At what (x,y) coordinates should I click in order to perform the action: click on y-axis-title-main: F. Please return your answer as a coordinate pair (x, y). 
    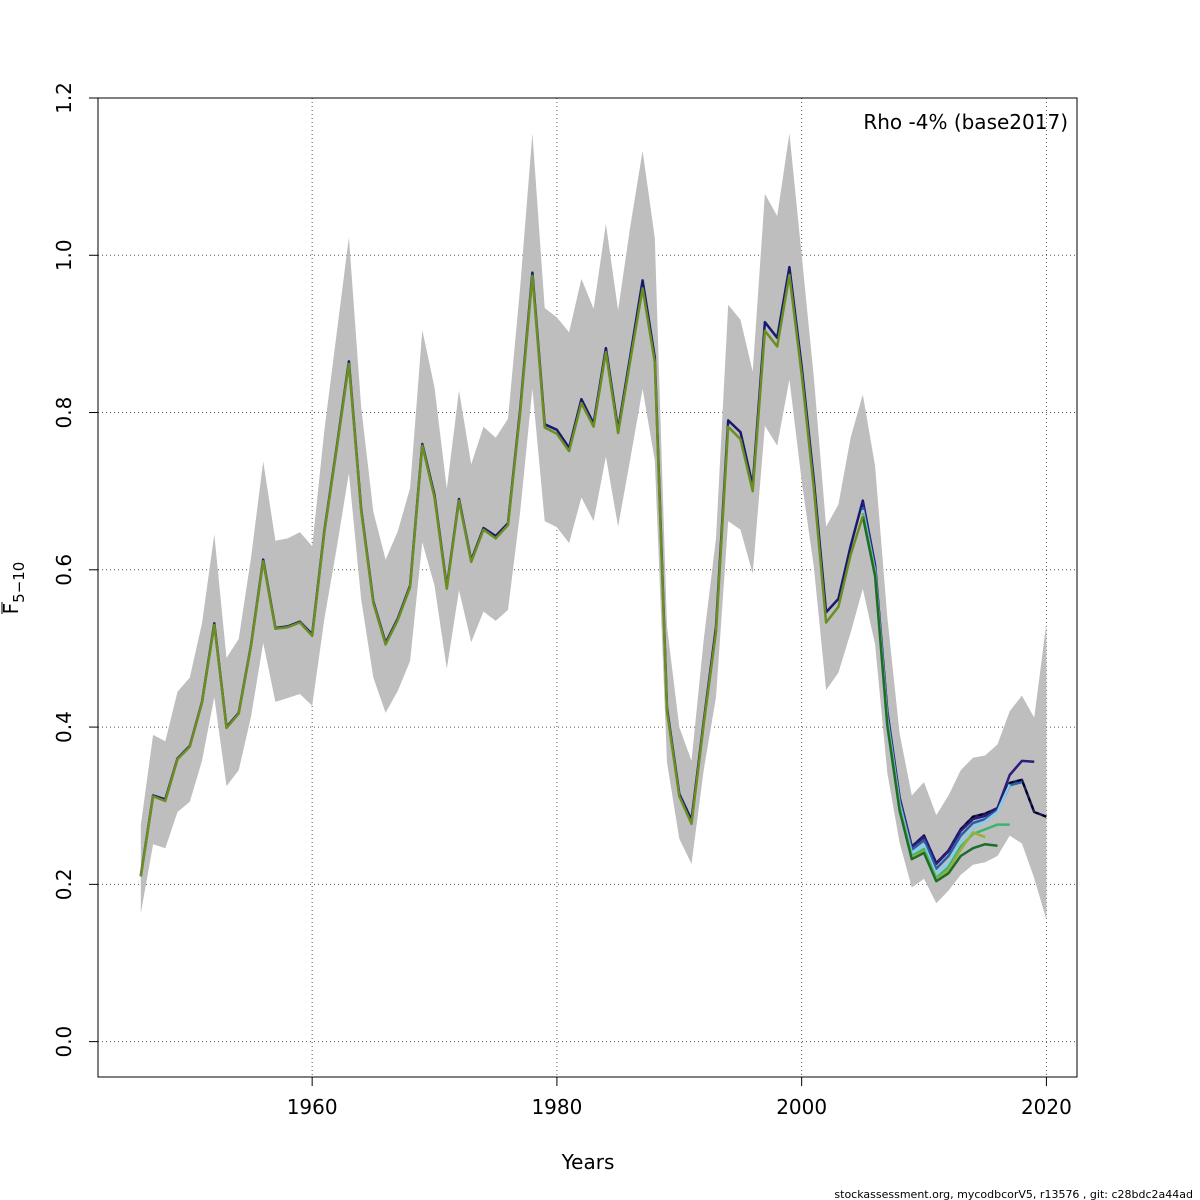
    Looking at the image, I should click on (11, 609).